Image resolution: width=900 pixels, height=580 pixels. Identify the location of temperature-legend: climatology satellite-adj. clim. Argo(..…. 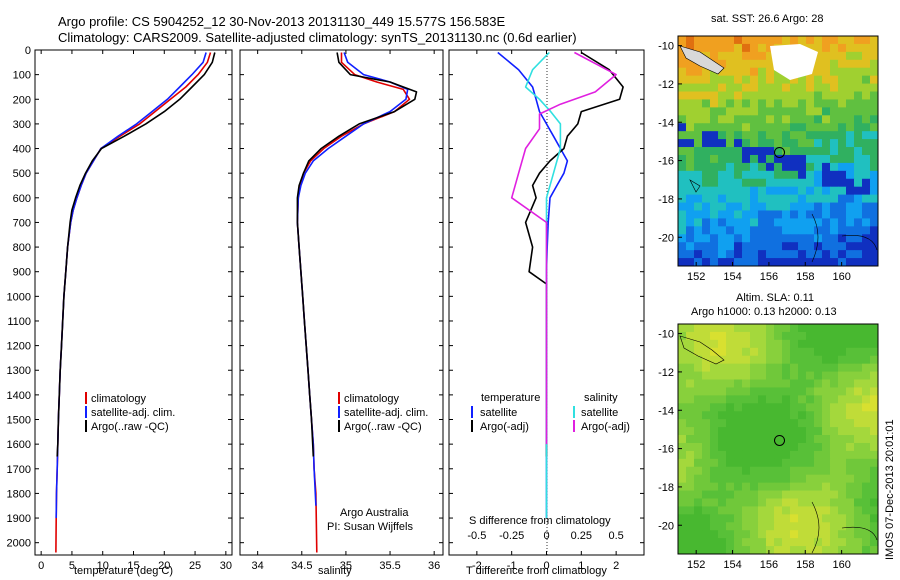
(130, 412).